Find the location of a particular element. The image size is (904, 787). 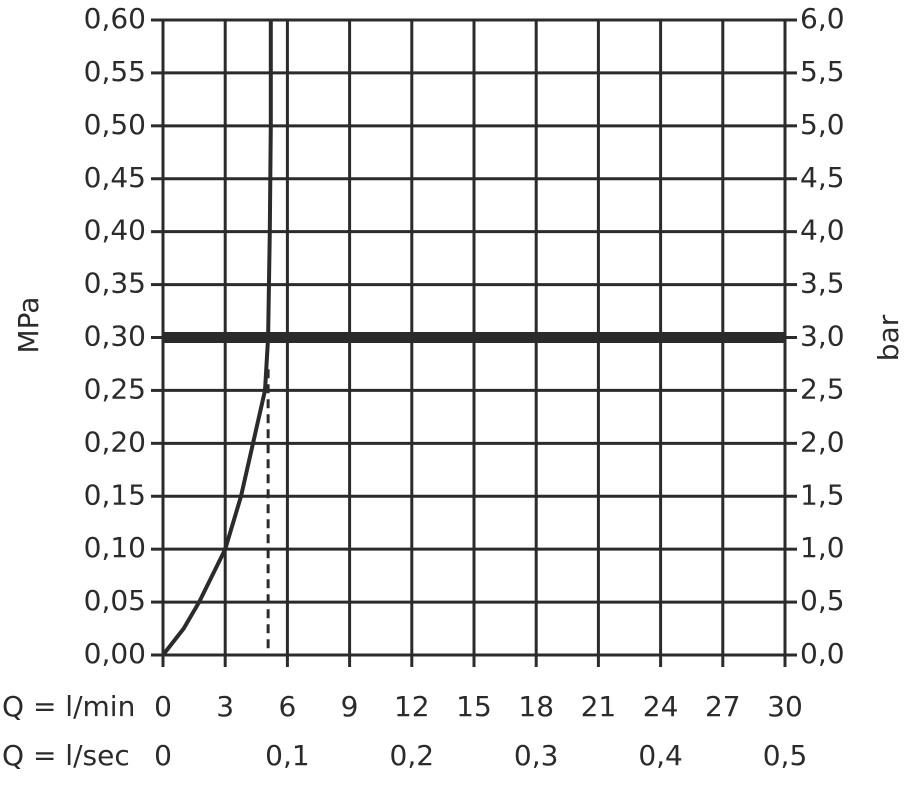

y-tick-label: 0,40 is located at coordinates (115, 230).